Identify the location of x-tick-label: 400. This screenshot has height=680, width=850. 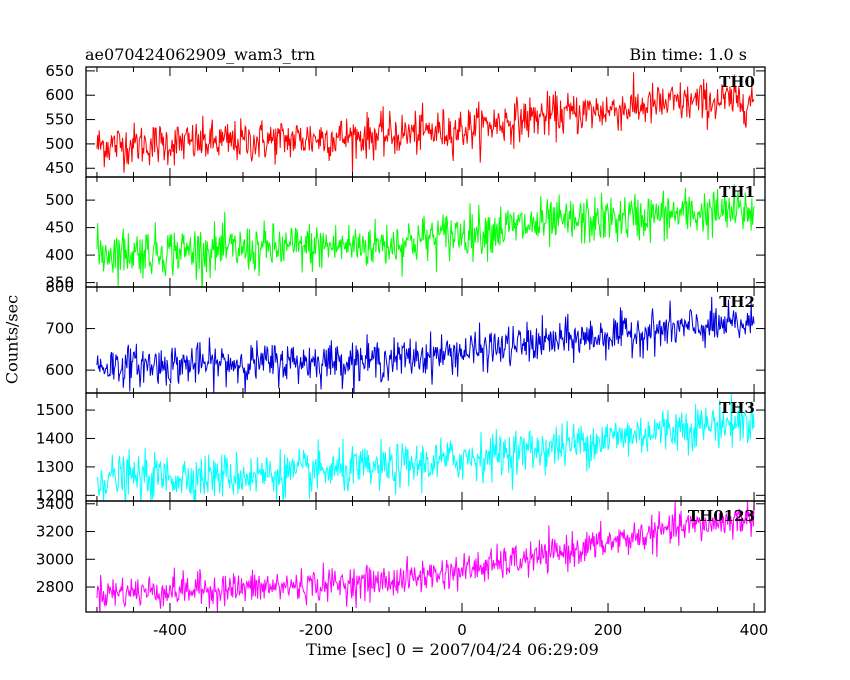
(754, 630).